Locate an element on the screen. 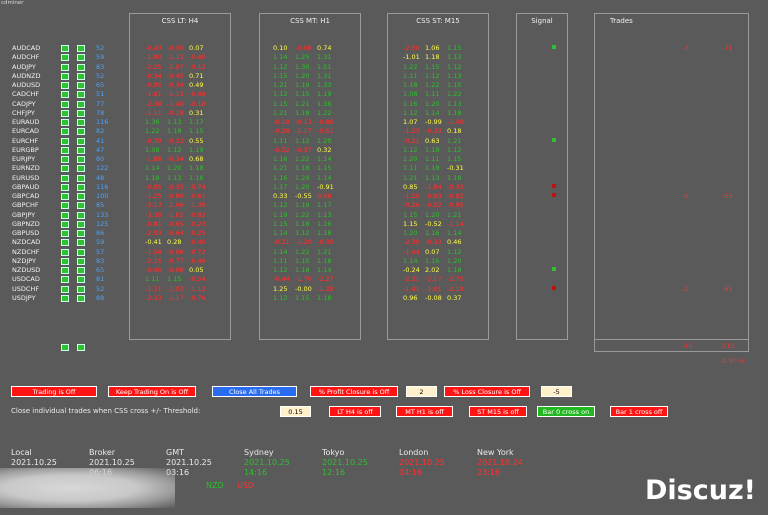 The height and width of the screenshot is (515, 768). profit-value-input: 2 is located at coordinates (421, 391).